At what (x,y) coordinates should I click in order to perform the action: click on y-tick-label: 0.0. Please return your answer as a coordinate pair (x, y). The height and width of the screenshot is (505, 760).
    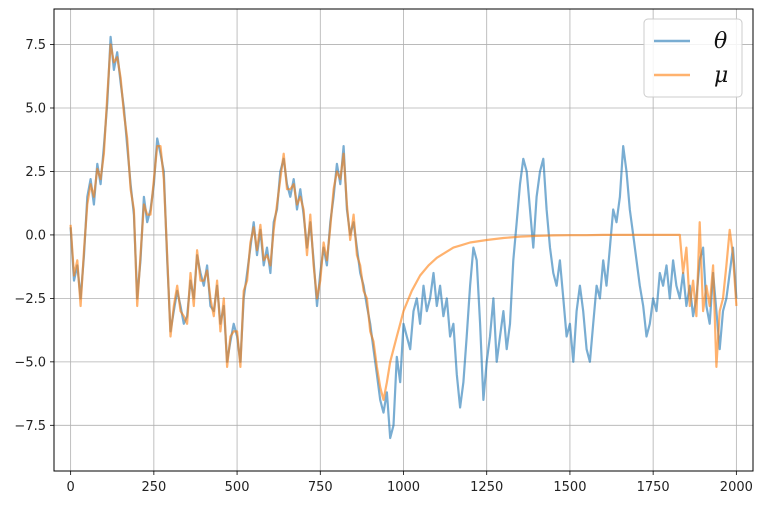
    Looking at the image, I should click on (35, 235).